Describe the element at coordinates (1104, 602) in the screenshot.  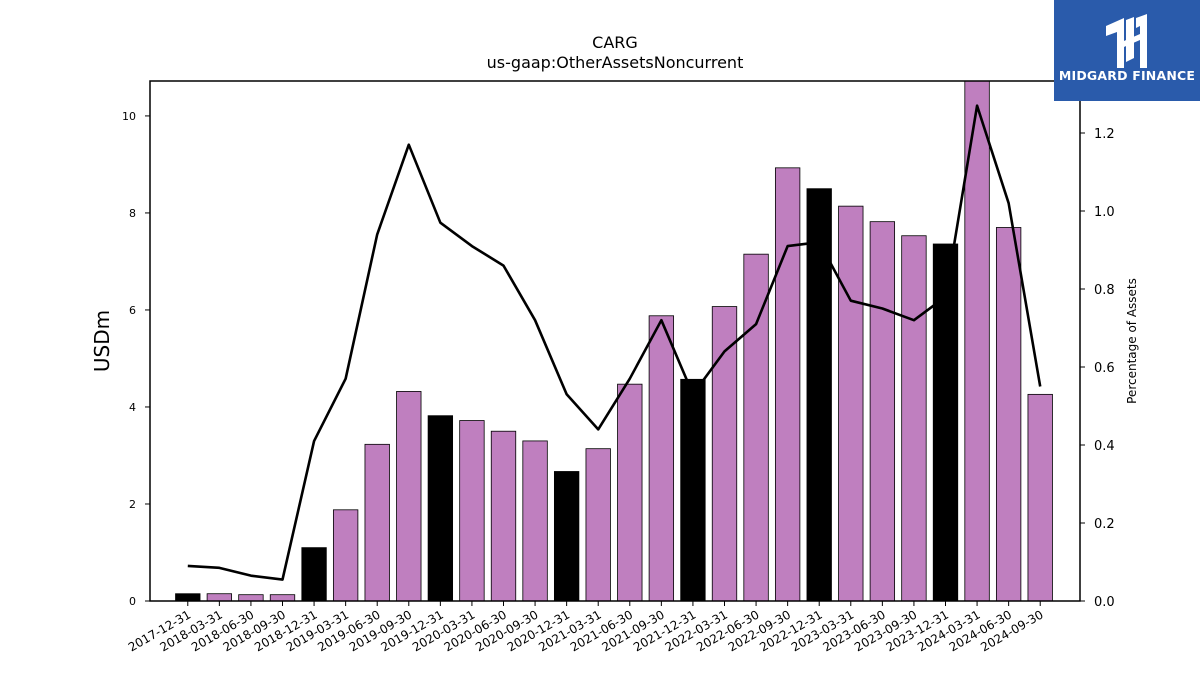
I see `y2-tick-label: 0.0` at that location.